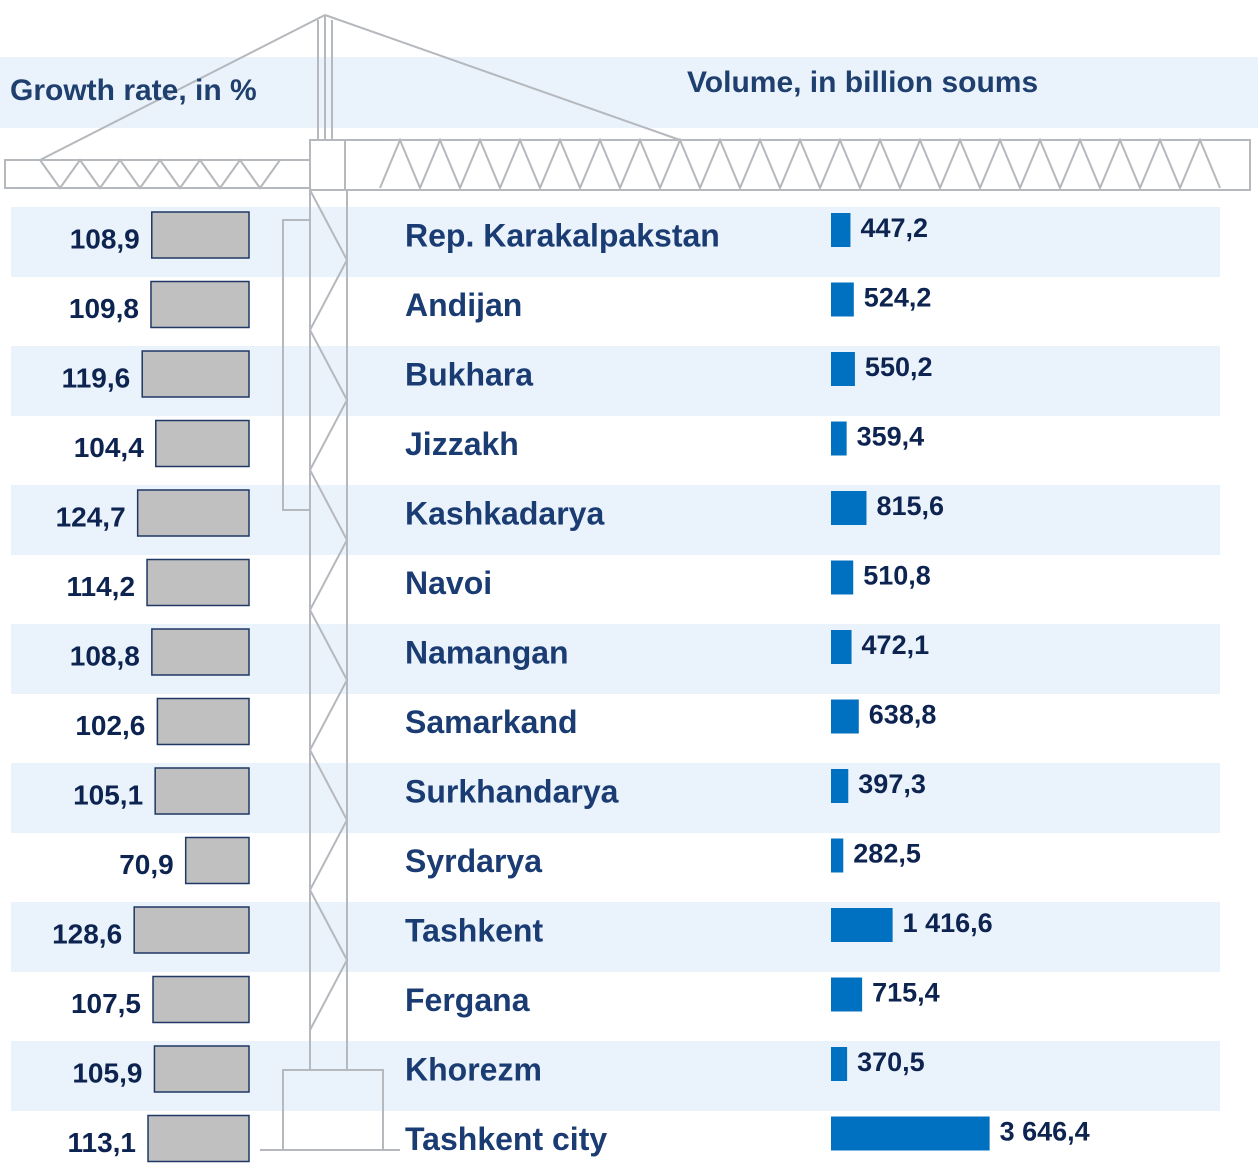 The width and height of the screenshot is (1258, 1164). I want to click on header-band, so click(629, 92).